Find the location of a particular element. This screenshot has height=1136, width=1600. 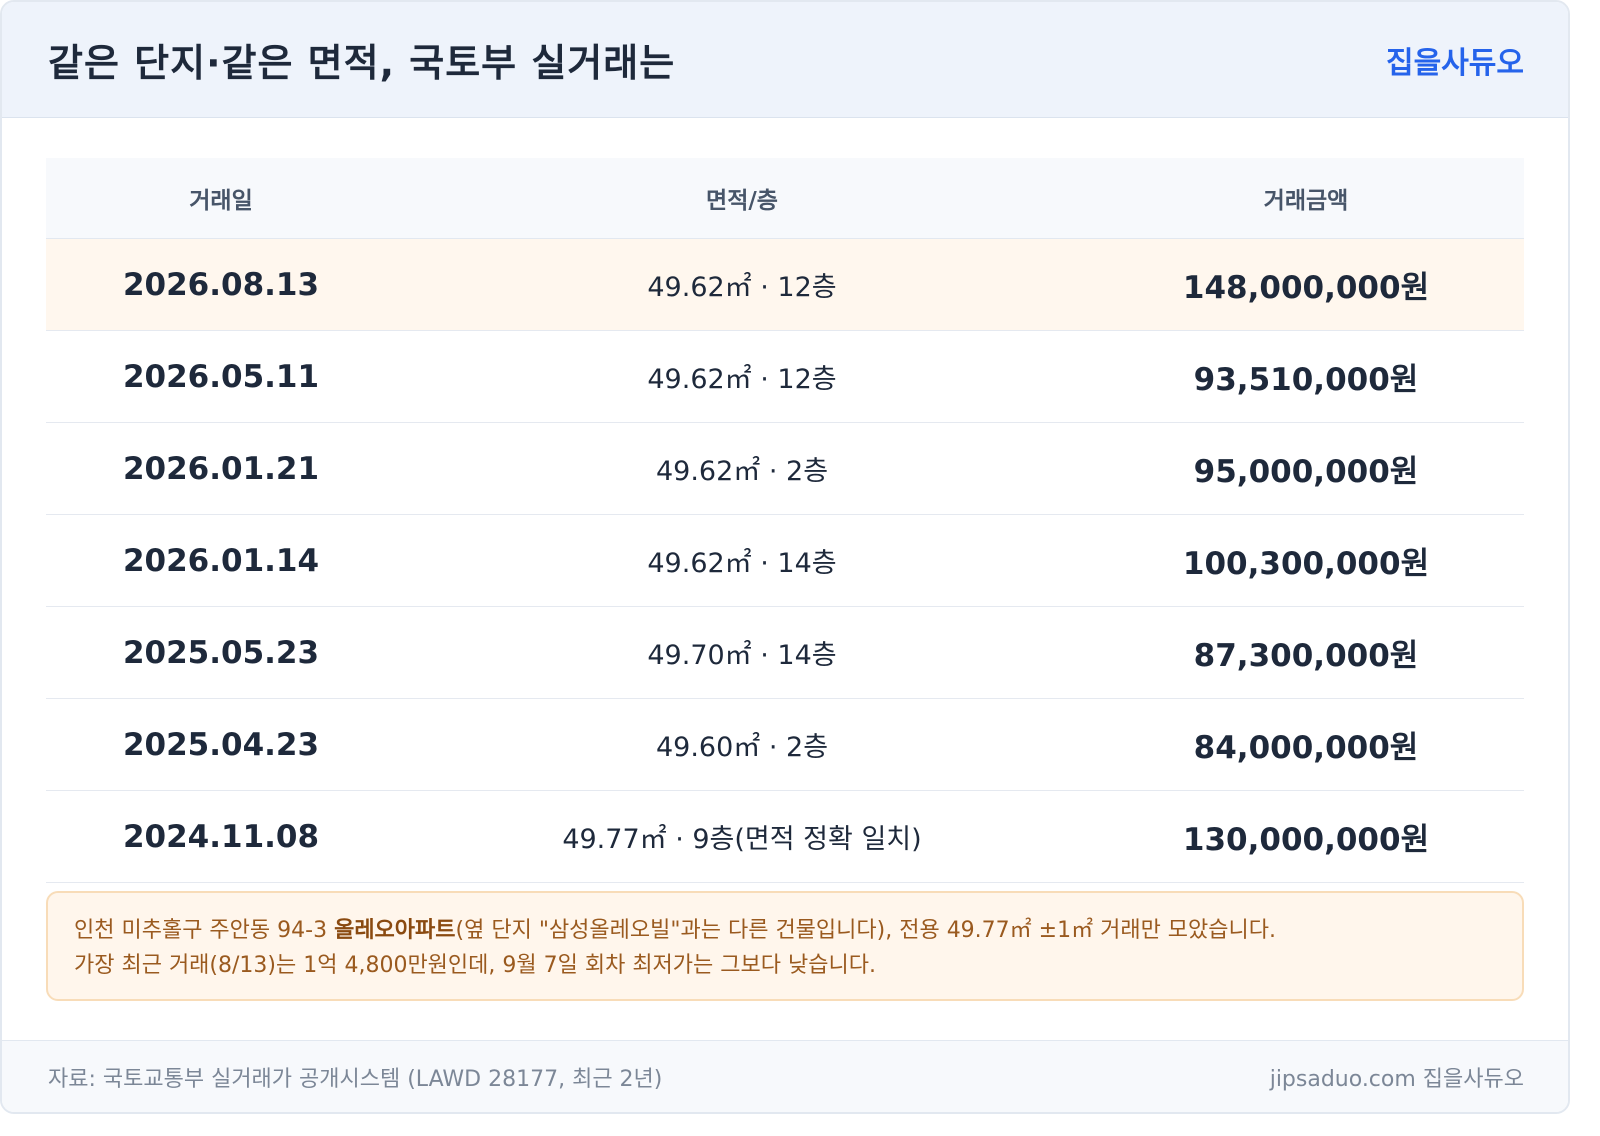

brand-label: 집을사듀오 is located at coordinates (1455, 63).